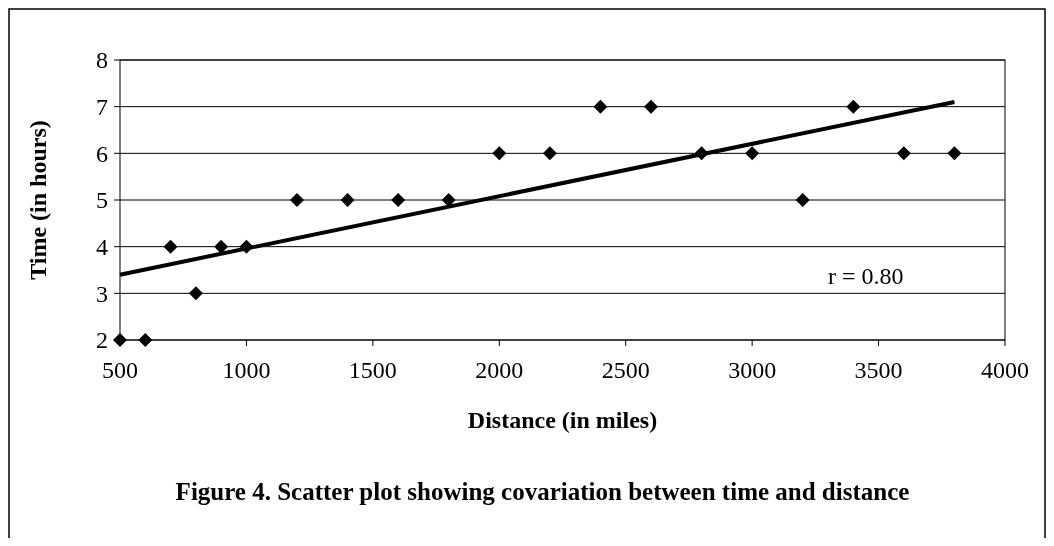  What do you see at coordinates (866, 276) in the screenshot?
I see `annotation: r = 0.80` at bounding box center [866, 276].